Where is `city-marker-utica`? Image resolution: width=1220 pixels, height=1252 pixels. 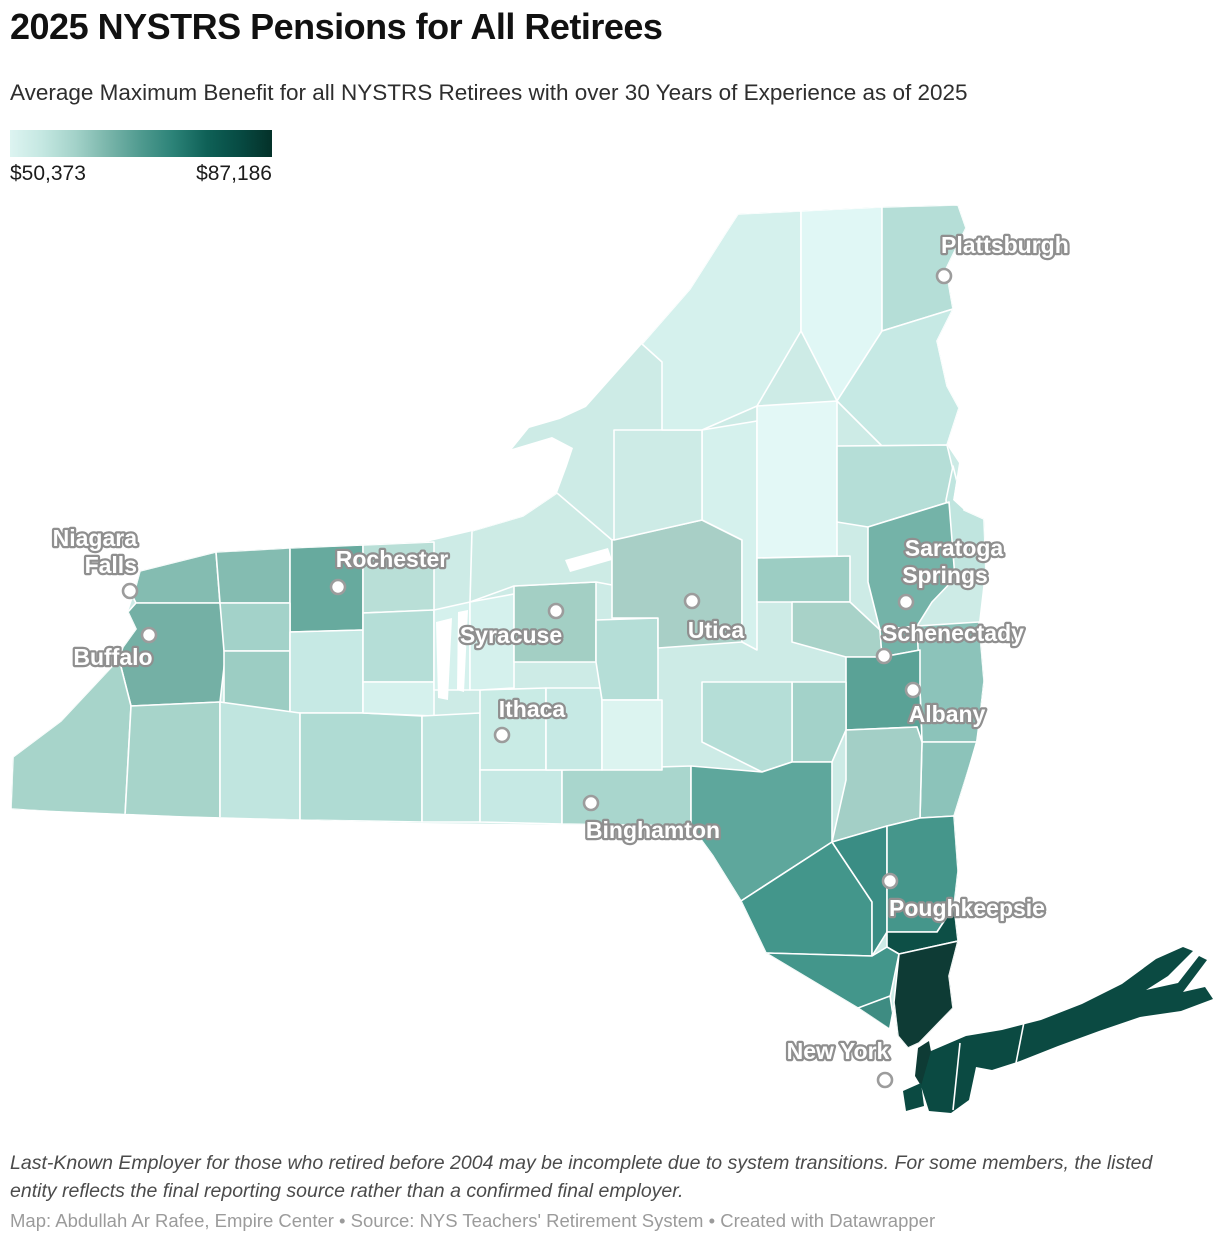 city-marker-utica is located at coordinates (692, 601).